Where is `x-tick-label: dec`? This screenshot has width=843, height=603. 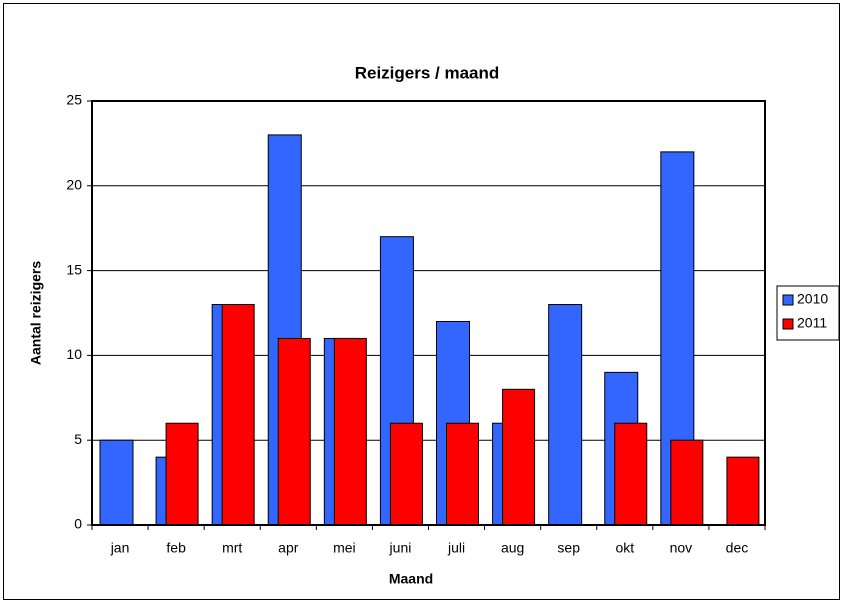 x-tick-label: dec is located at coordinates (737, 548).